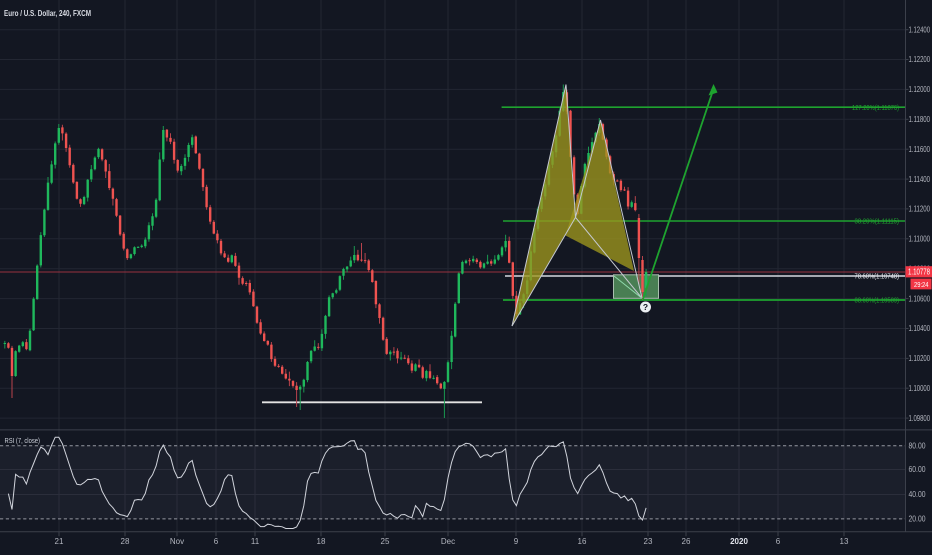  Describe the element at coordinates (921, 284) in the screenshot. I see `svg-text: 29:24` at that location.